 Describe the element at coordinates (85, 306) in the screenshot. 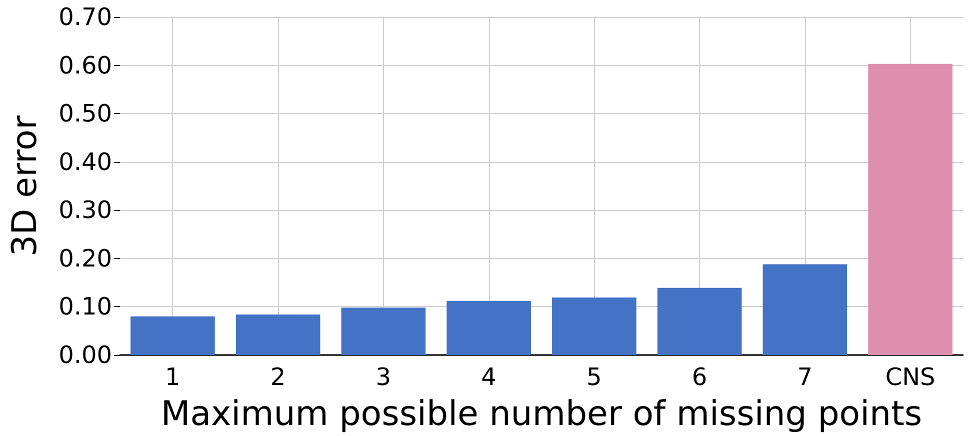

I see `y-tick-label: 0.10` at that location.